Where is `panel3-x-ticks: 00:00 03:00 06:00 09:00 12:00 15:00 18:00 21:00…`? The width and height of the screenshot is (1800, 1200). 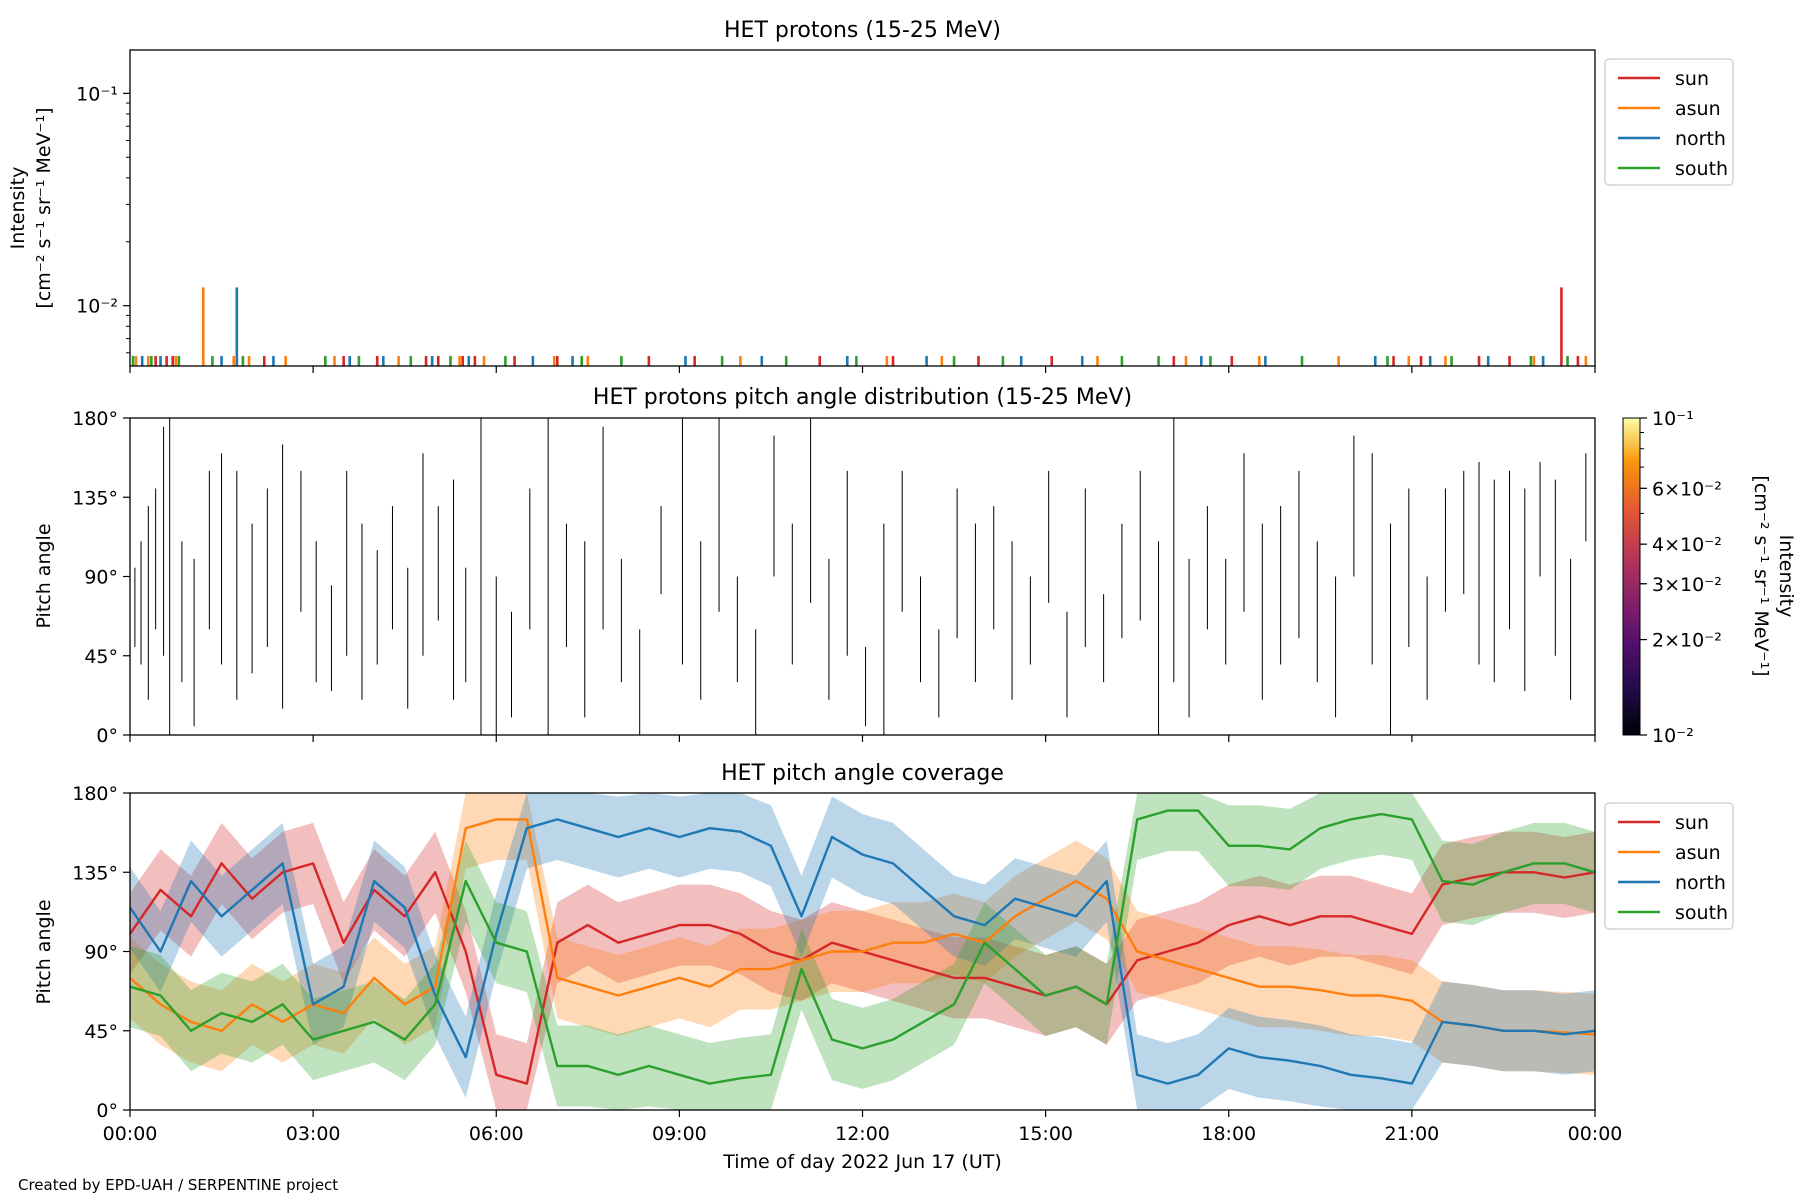
panel3-x-ticks: 00:00 03:00 06:00 09:00 12:00 15:00 18:00 21:00… is located at coordinates (863, 1127).